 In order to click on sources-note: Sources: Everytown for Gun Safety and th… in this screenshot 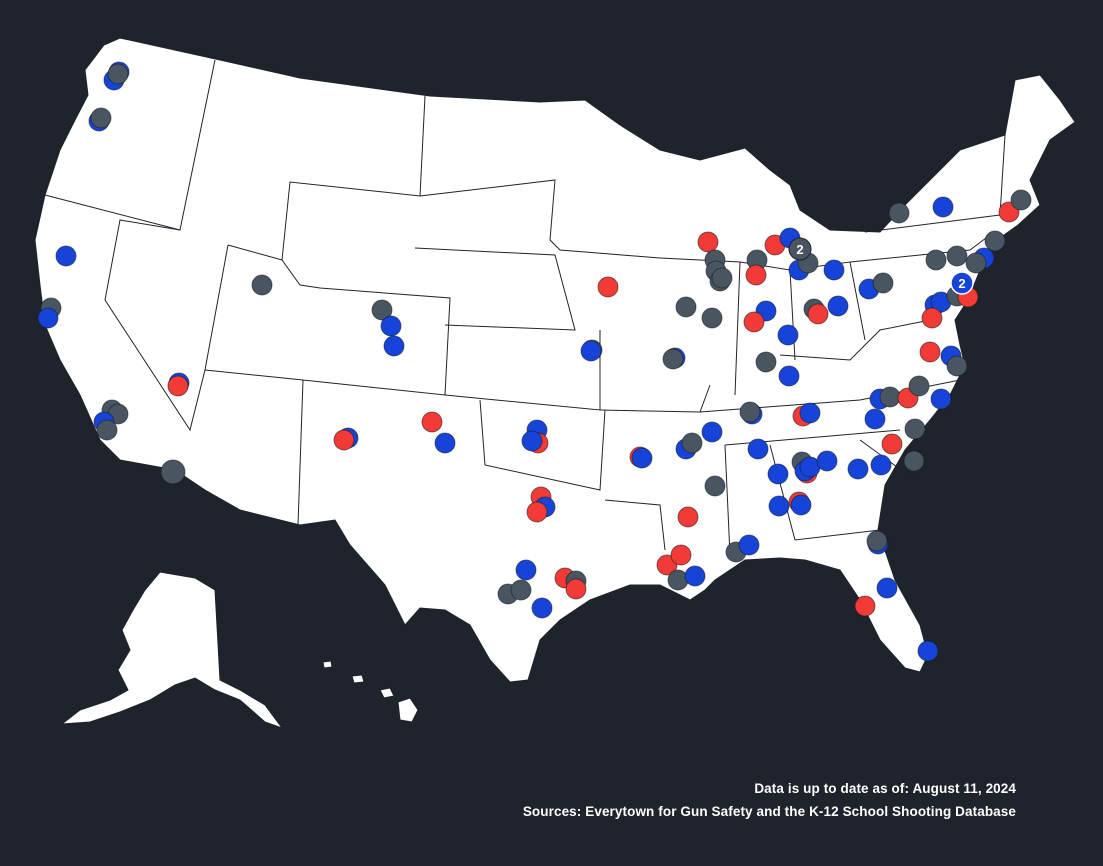, I will do `click(769, 811)`.